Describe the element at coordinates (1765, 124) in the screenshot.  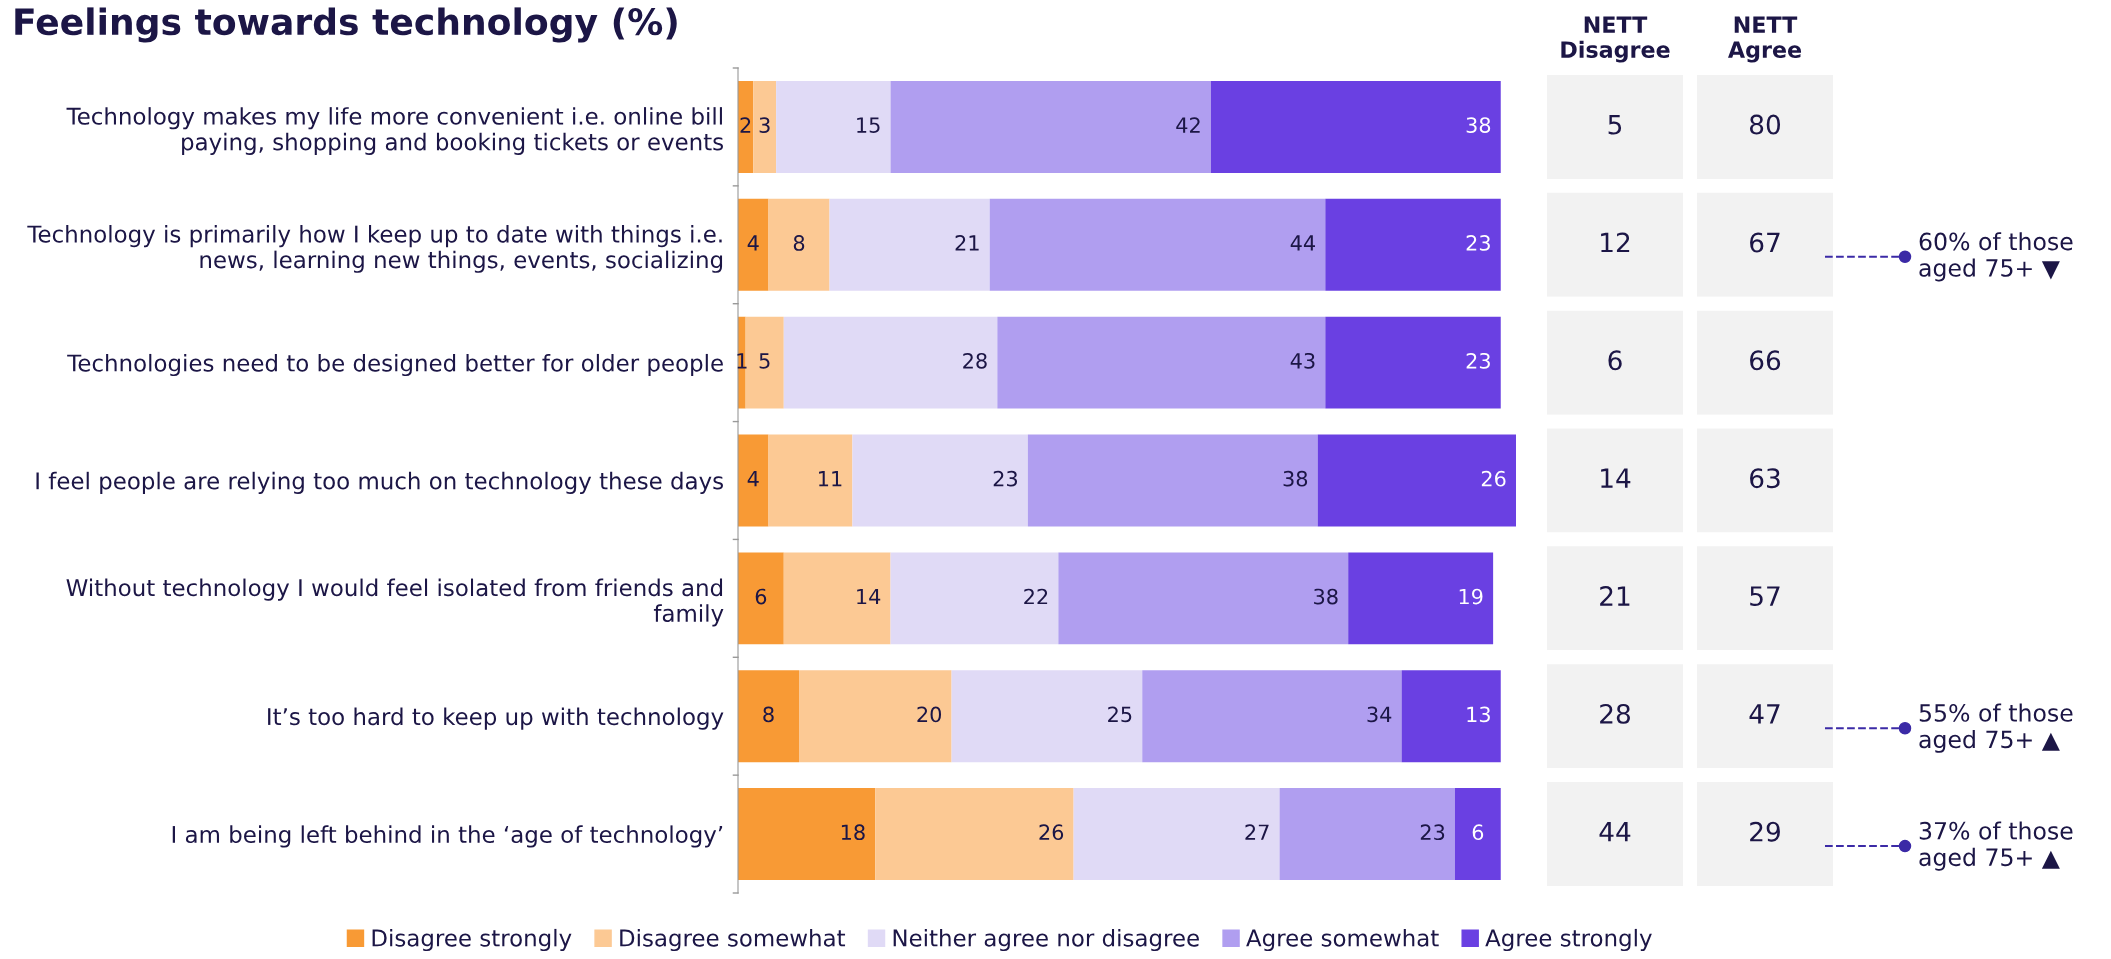
I see `data-label: 80` at that location.